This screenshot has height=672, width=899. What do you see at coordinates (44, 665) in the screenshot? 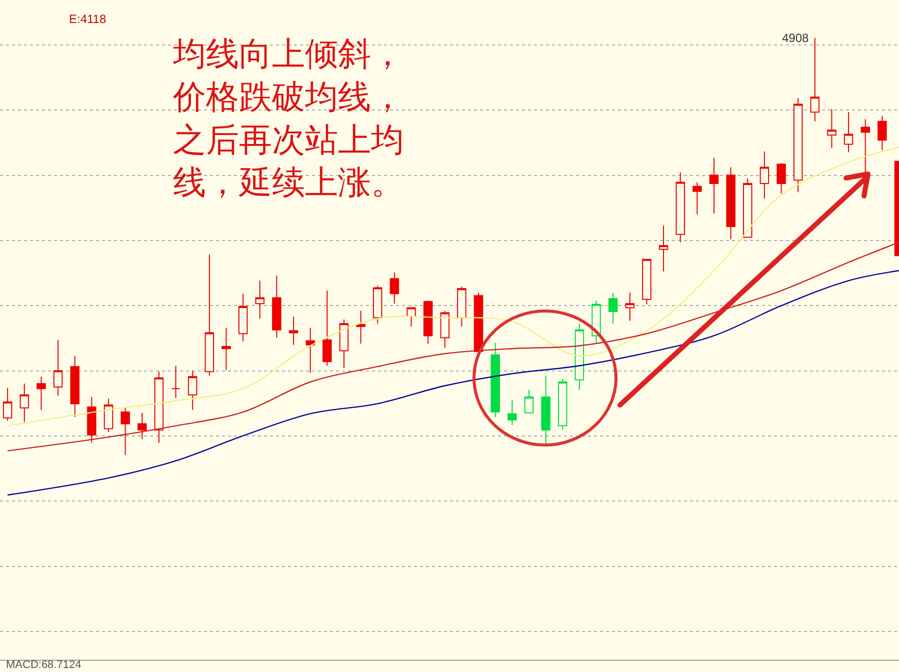
I see `text: MACD:68.7124` at bounding box center [44, 665].